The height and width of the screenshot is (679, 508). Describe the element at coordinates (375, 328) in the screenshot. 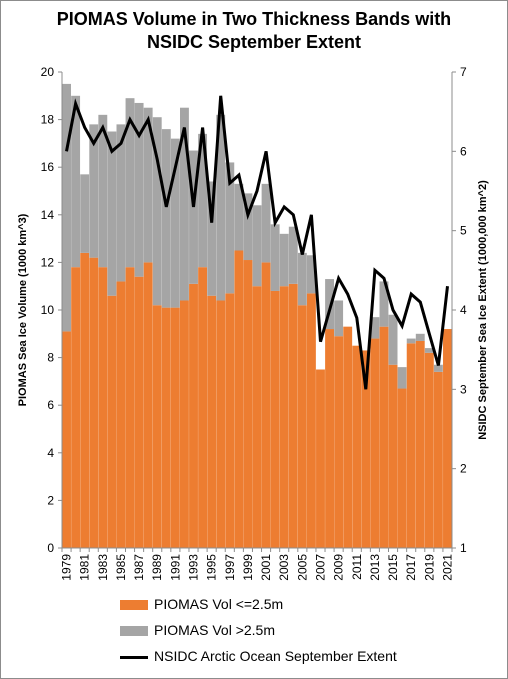

I see `bar-thick-ice-2013` at that location.